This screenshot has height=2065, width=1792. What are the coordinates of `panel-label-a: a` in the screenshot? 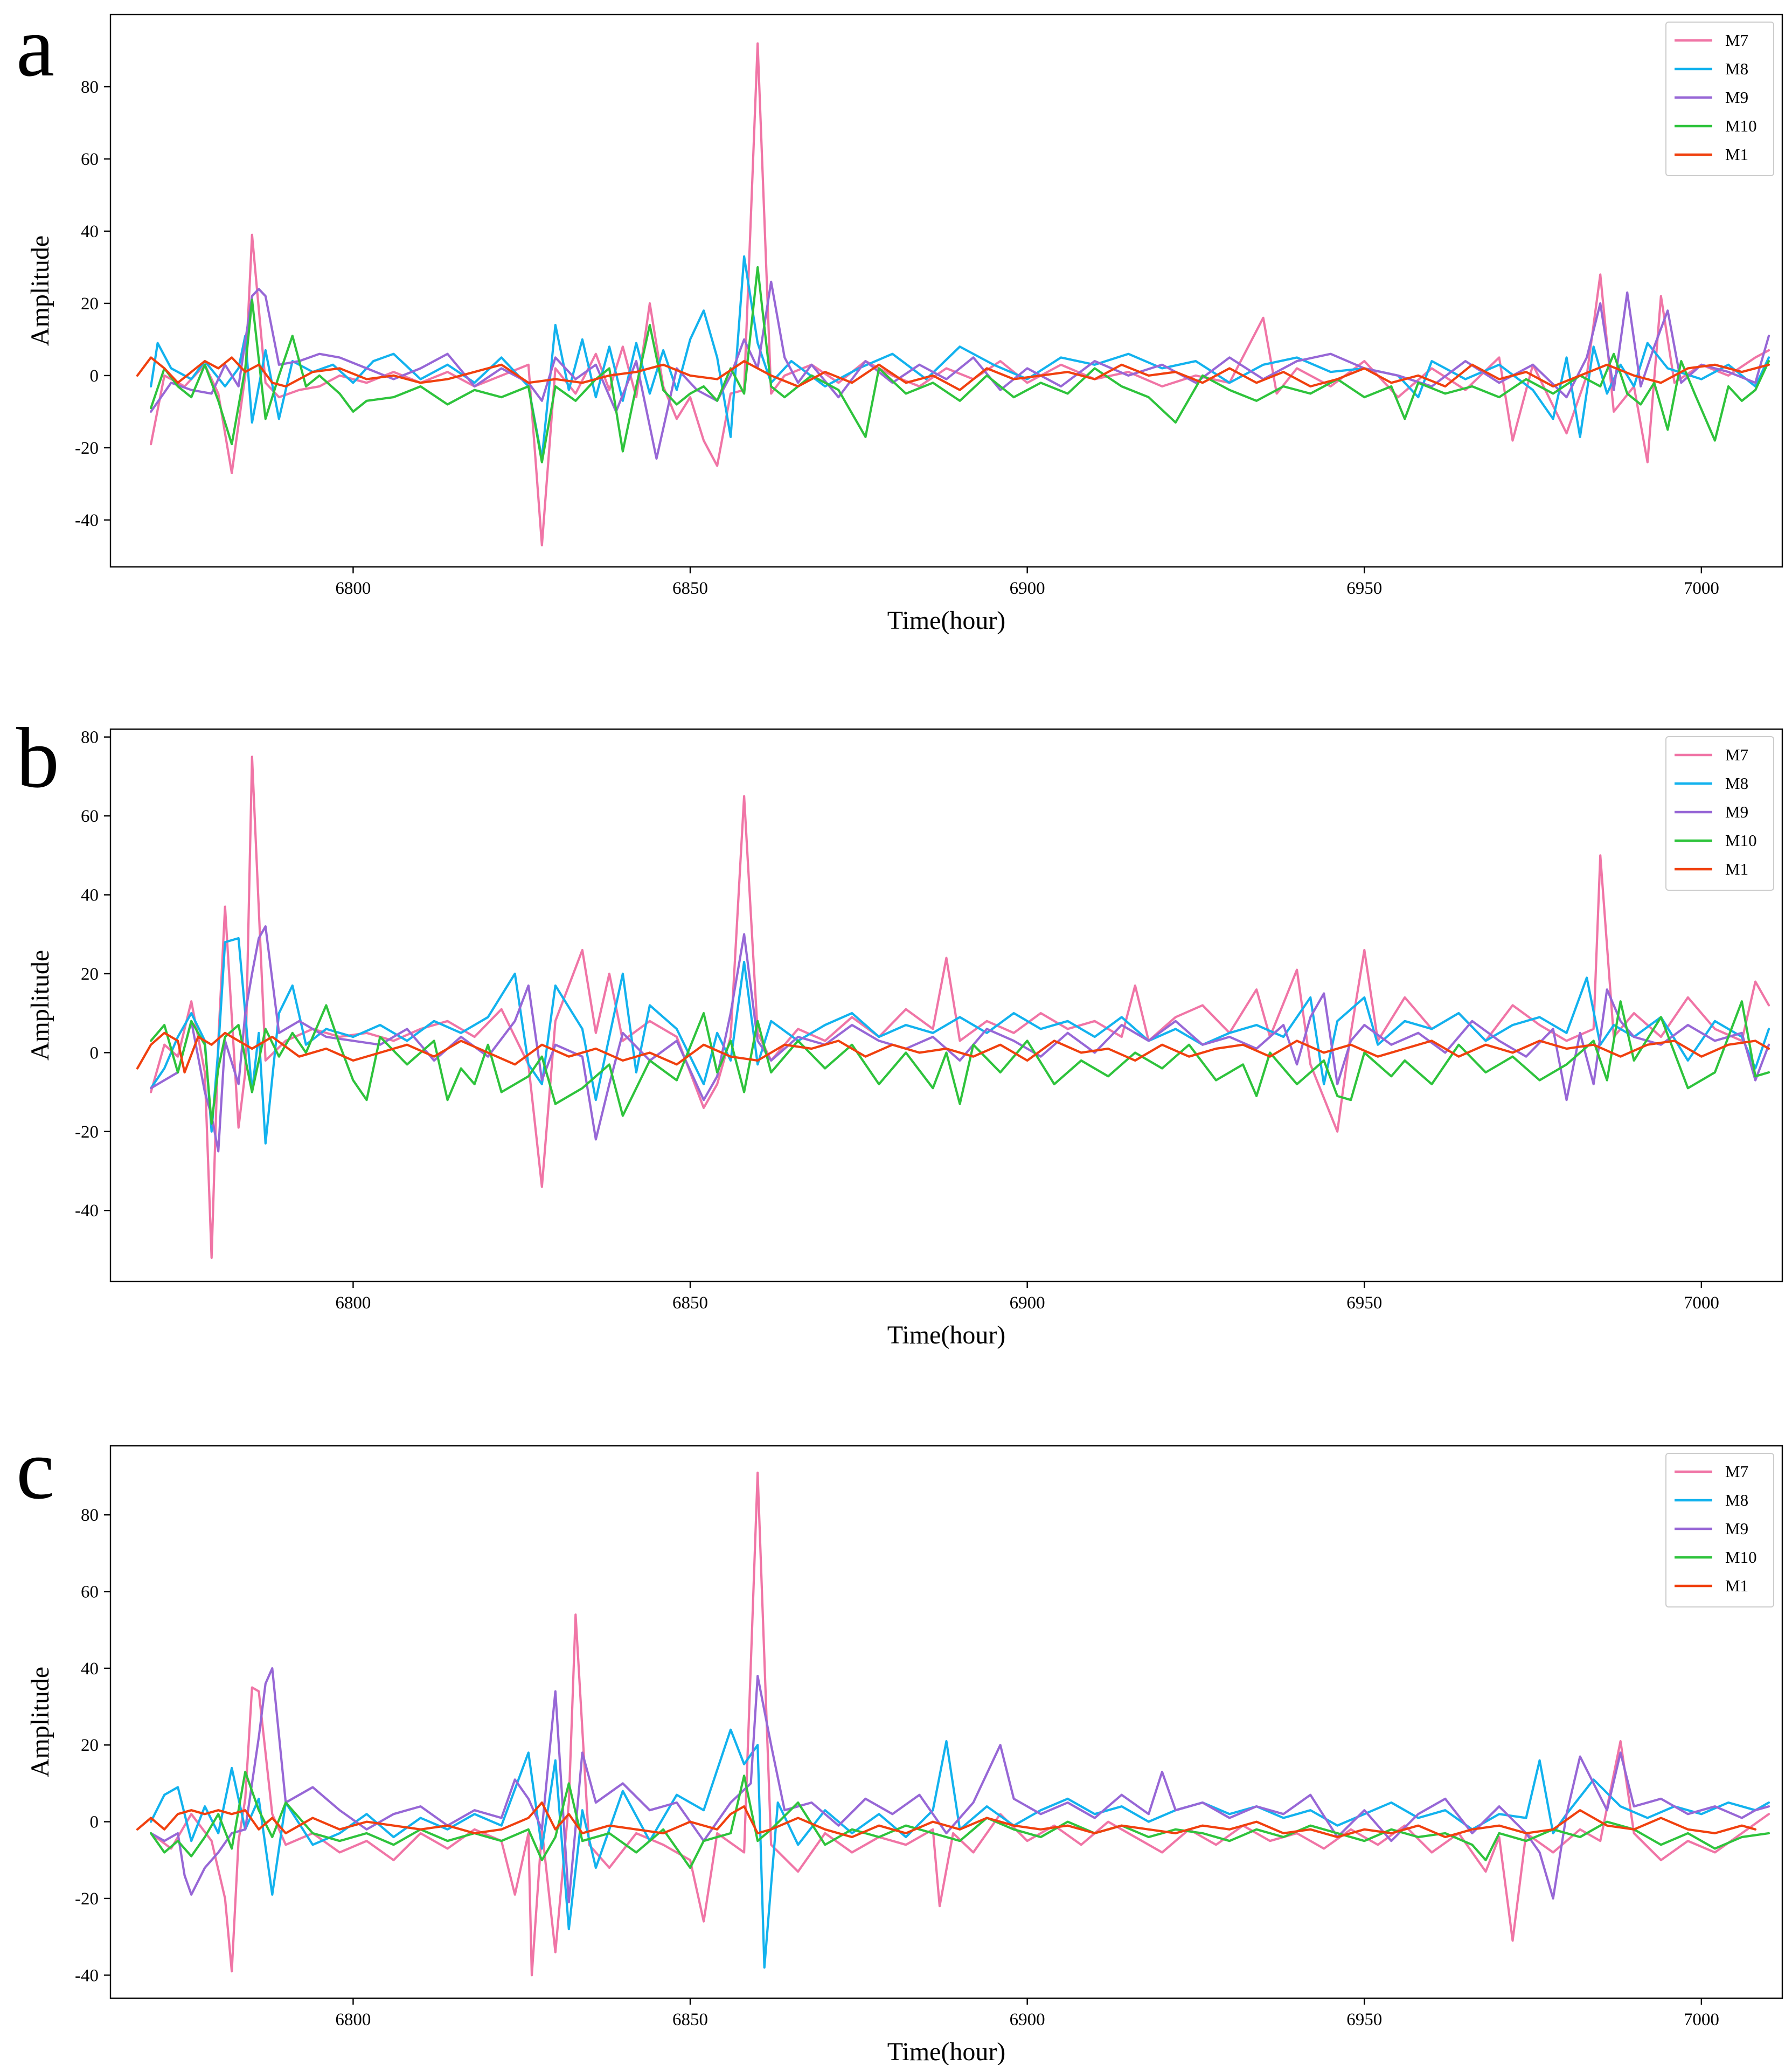 It's located at (35, 47).